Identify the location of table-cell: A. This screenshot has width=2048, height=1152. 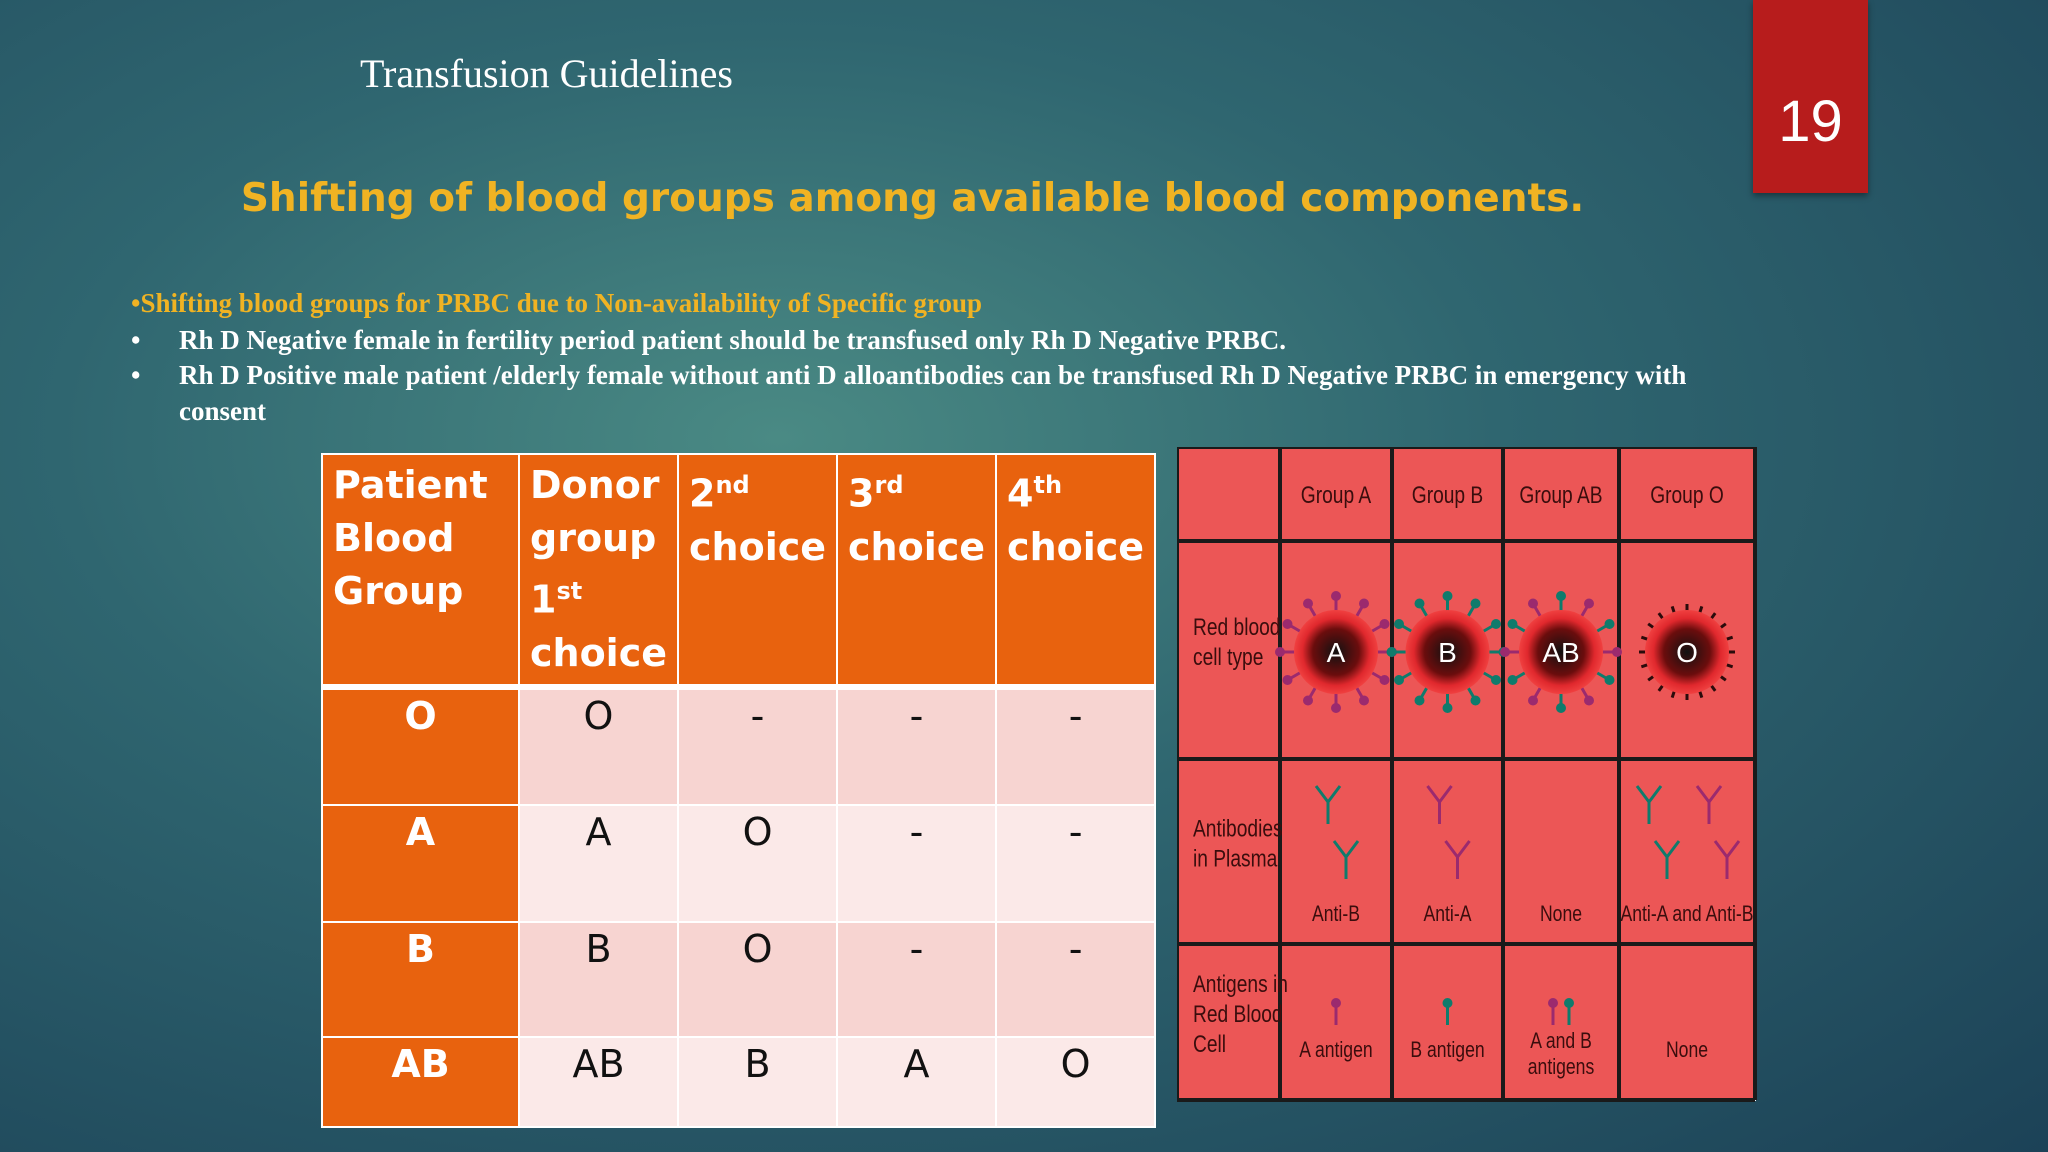
(917, 1081).